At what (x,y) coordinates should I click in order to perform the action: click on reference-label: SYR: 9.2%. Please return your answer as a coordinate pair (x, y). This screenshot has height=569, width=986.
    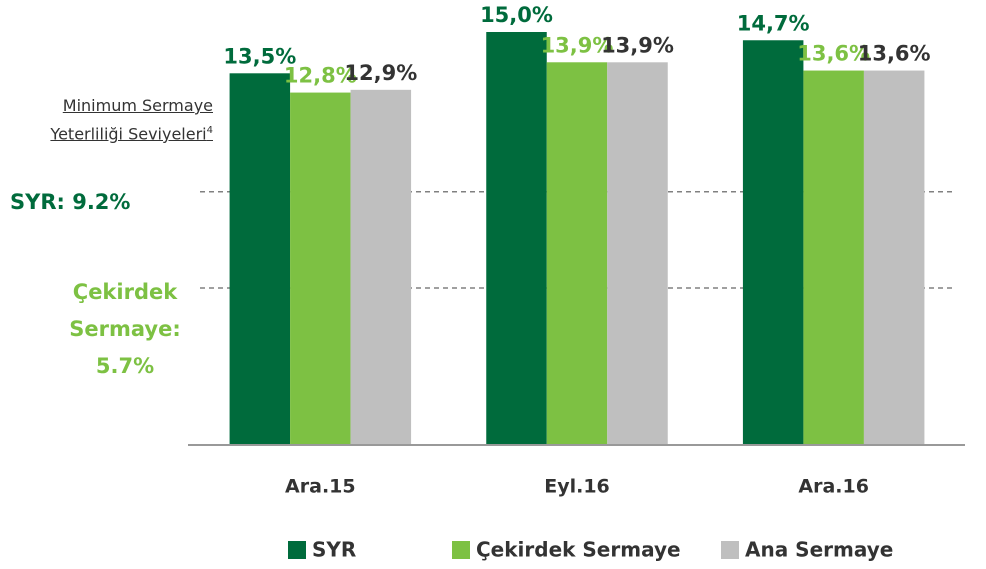
    Looking at the image, I should click on (70, 201).